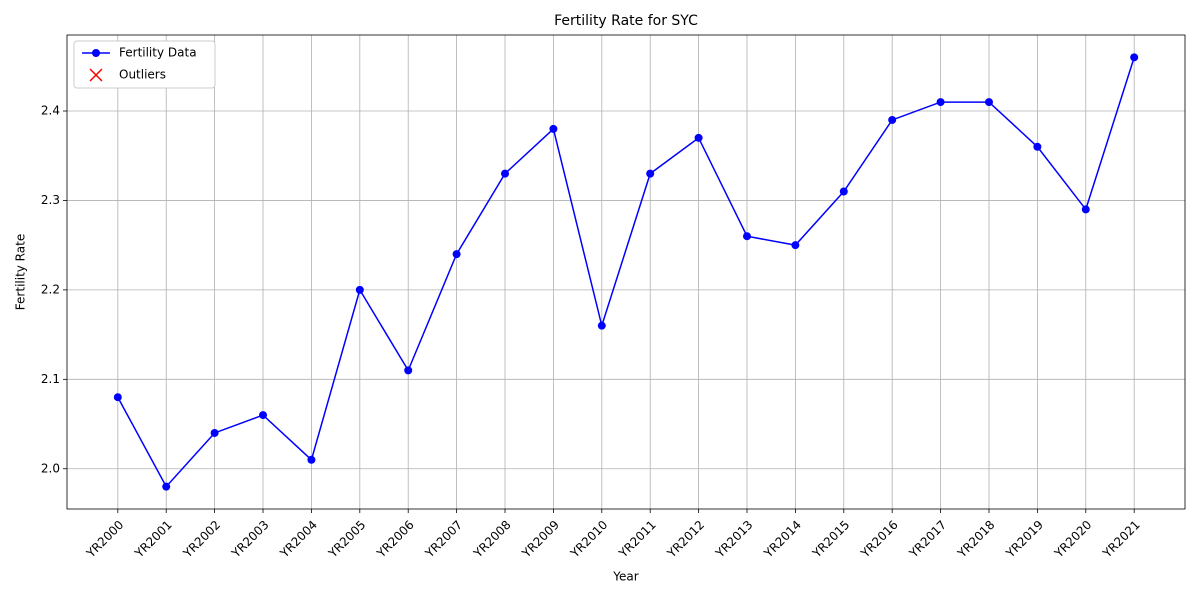 This screenshot has width=1200, height=600. What do you see at coordinates (588, 539) in the screenshot?
I see `x-tick-label: YR2010` at bounding box center [588, 539].